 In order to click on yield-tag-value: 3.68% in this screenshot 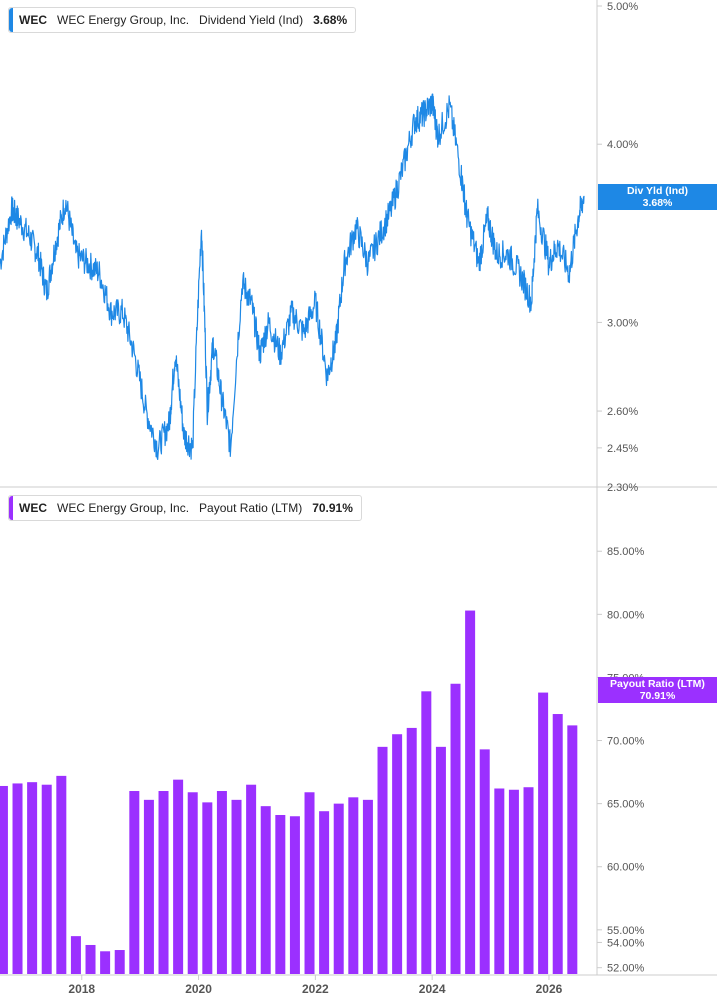, I will do `click(657, 203)`.